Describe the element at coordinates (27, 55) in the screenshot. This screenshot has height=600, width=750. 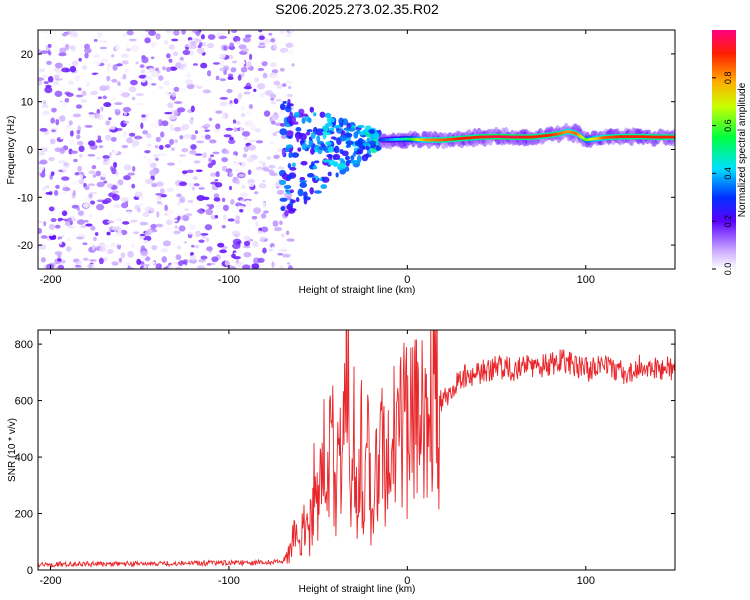
I see `spectrogram-ytick-label: 20` at that location.